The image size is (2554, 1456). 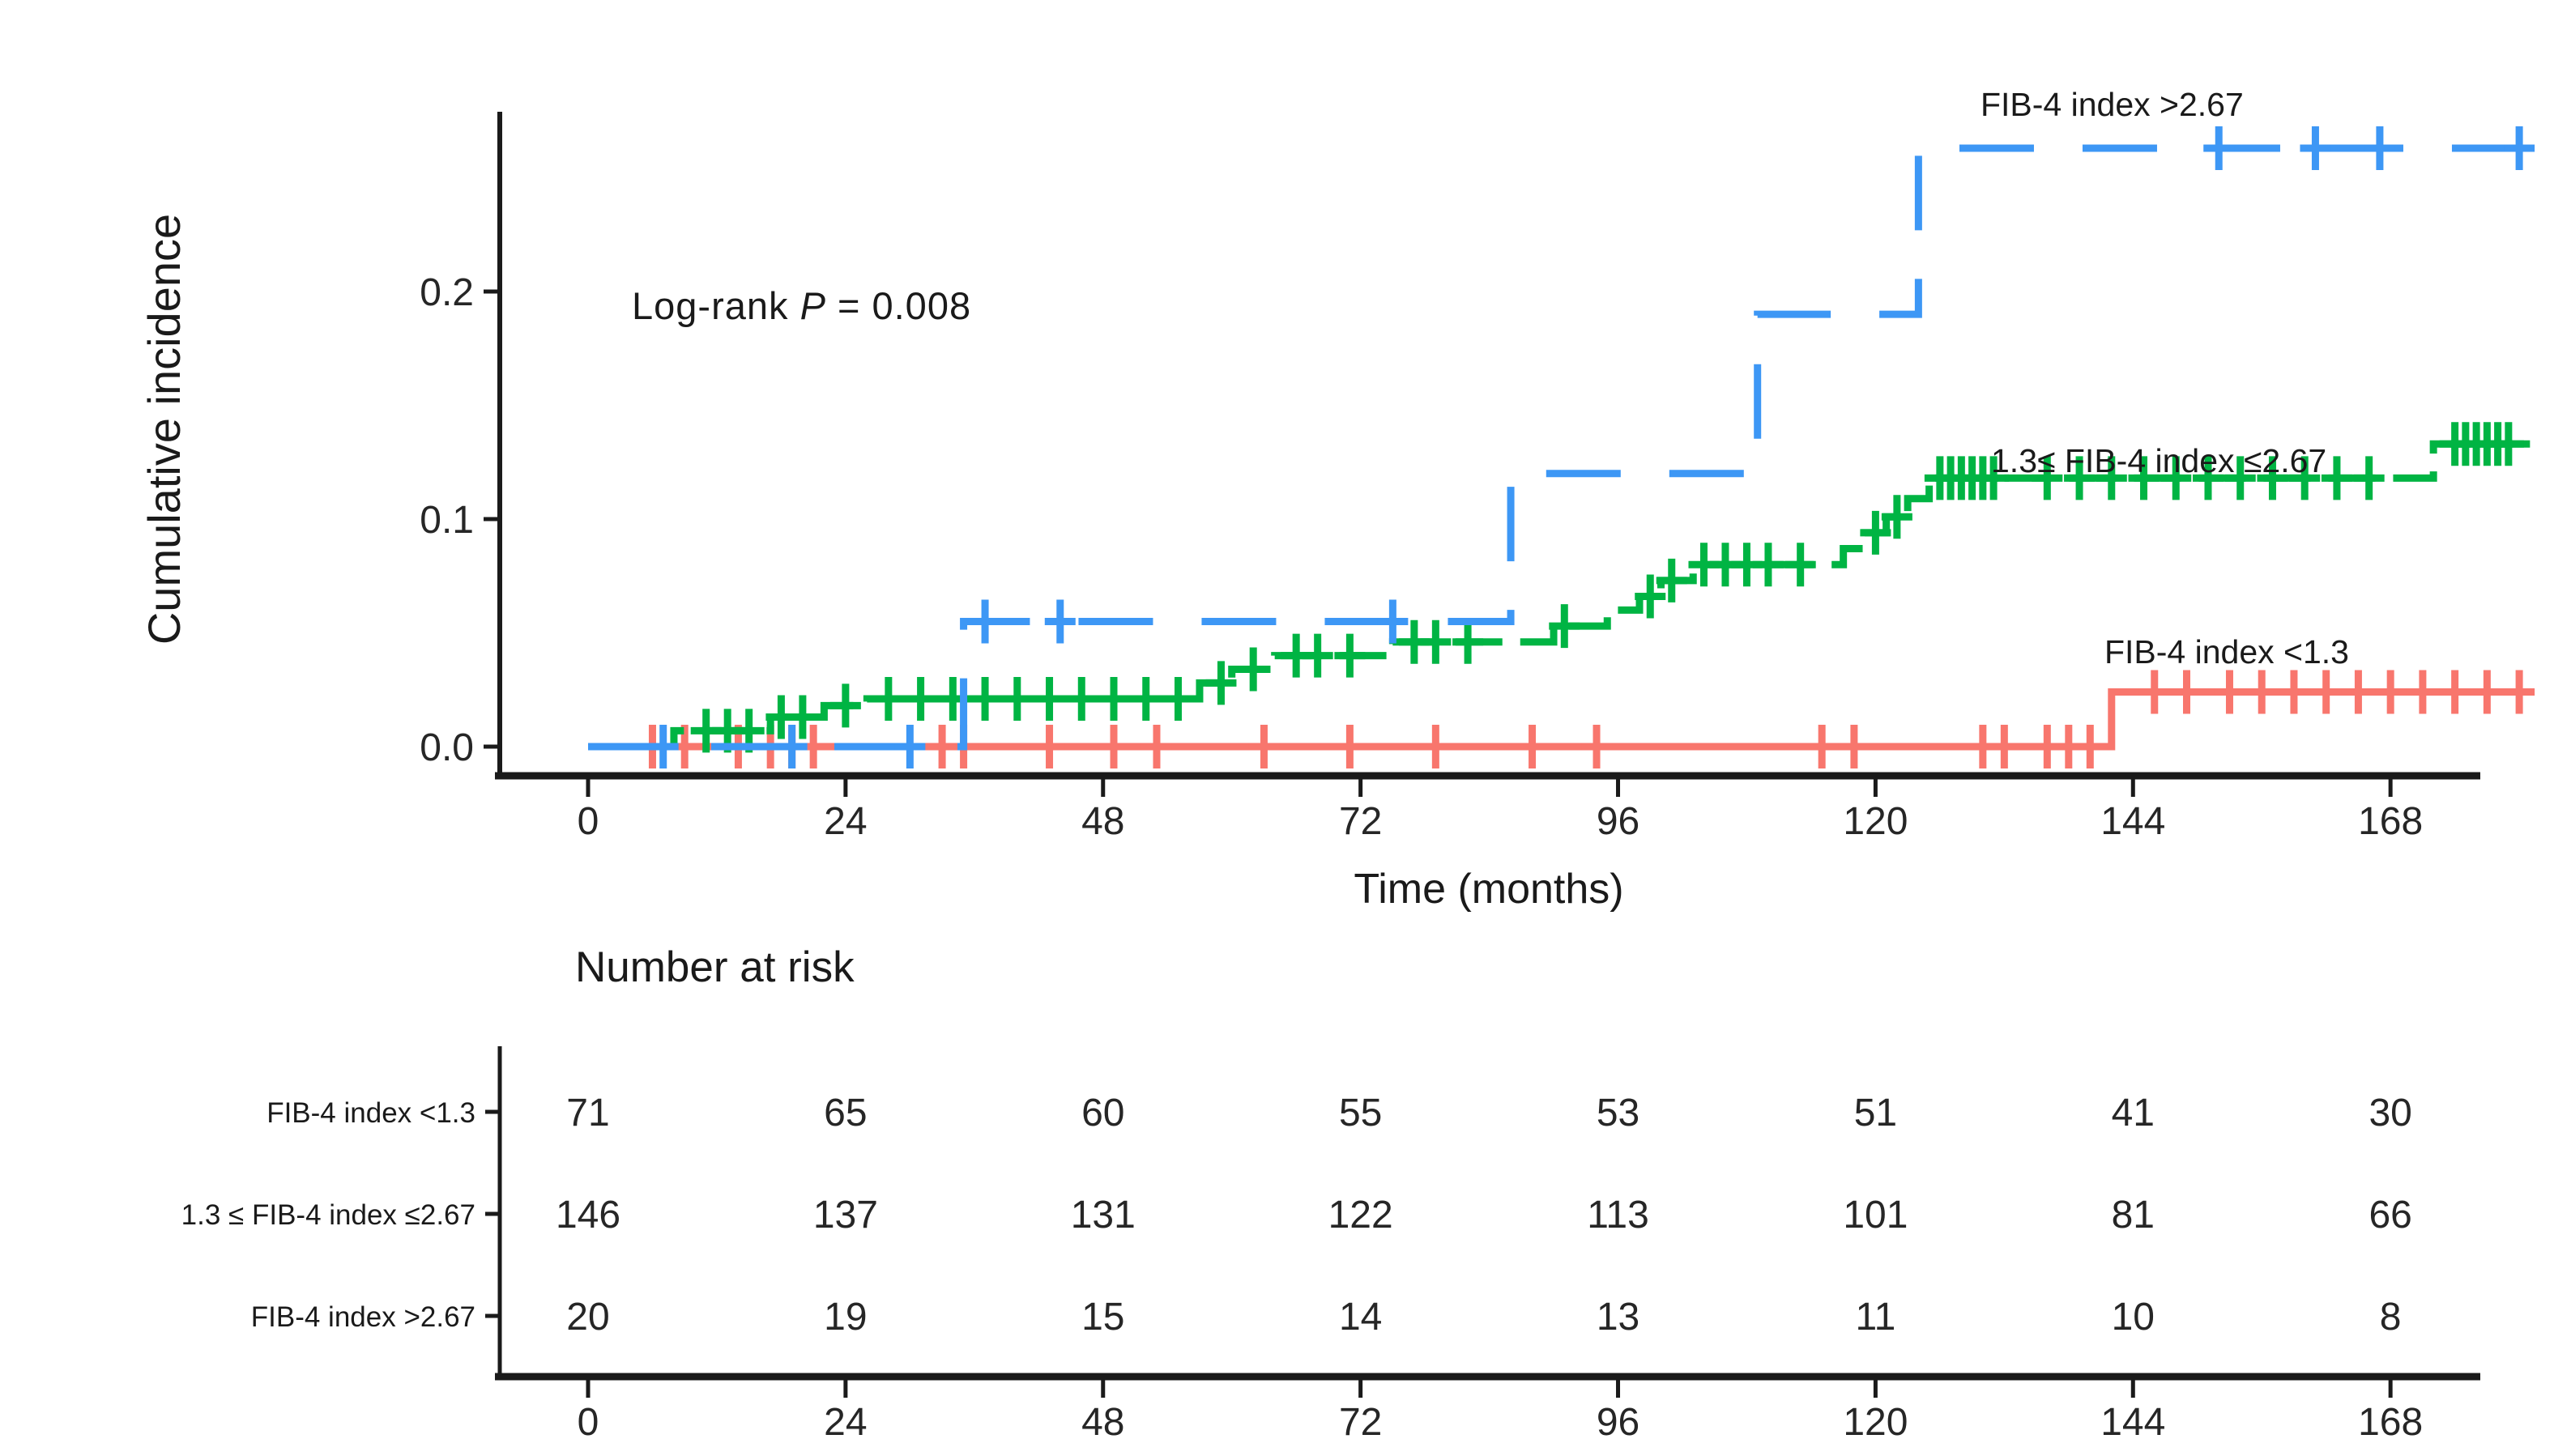 What do you see at coordinates (1102, 1422) in the screenshot?
I see `risk-time-label: 48` at bounding box center [1102, 1422].